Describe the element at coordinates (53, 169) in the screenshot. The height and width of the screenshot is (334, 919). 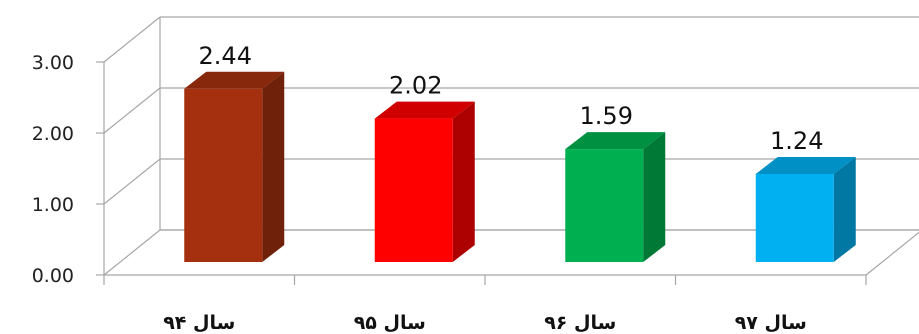
I see `y-tick-labels: 0.00 1.00 2.00 3.00` at that location.